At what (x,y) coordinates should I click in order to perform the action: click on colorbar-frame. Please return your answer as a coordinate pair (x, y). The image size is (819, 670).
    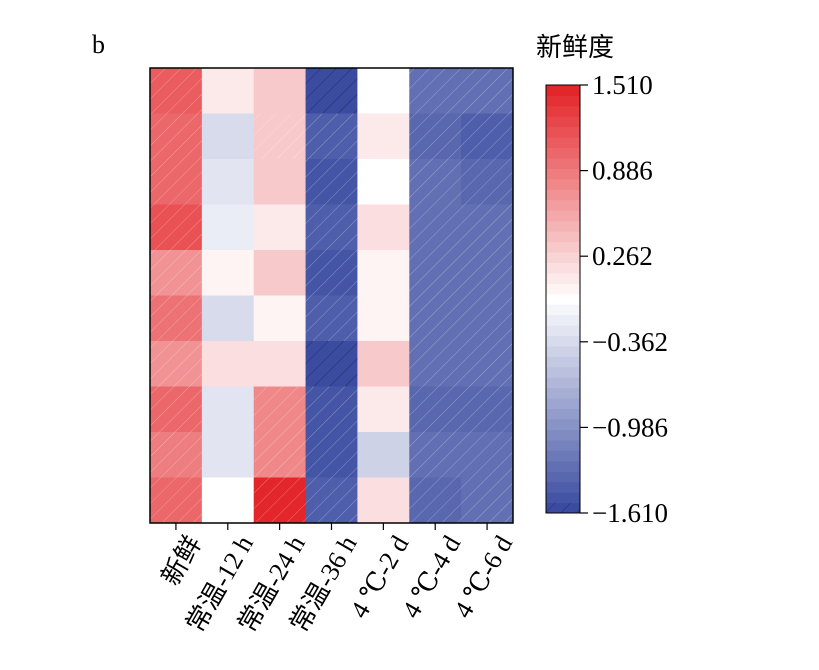
    Looking at the image, I should click on (563, 299).